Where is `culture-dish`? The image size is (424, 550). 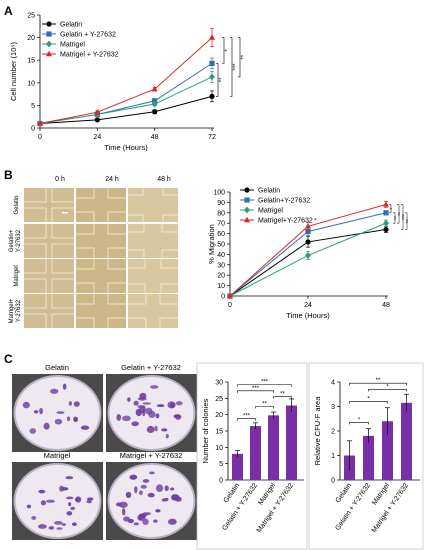 culture-dish is located at coordinates (57, 501).